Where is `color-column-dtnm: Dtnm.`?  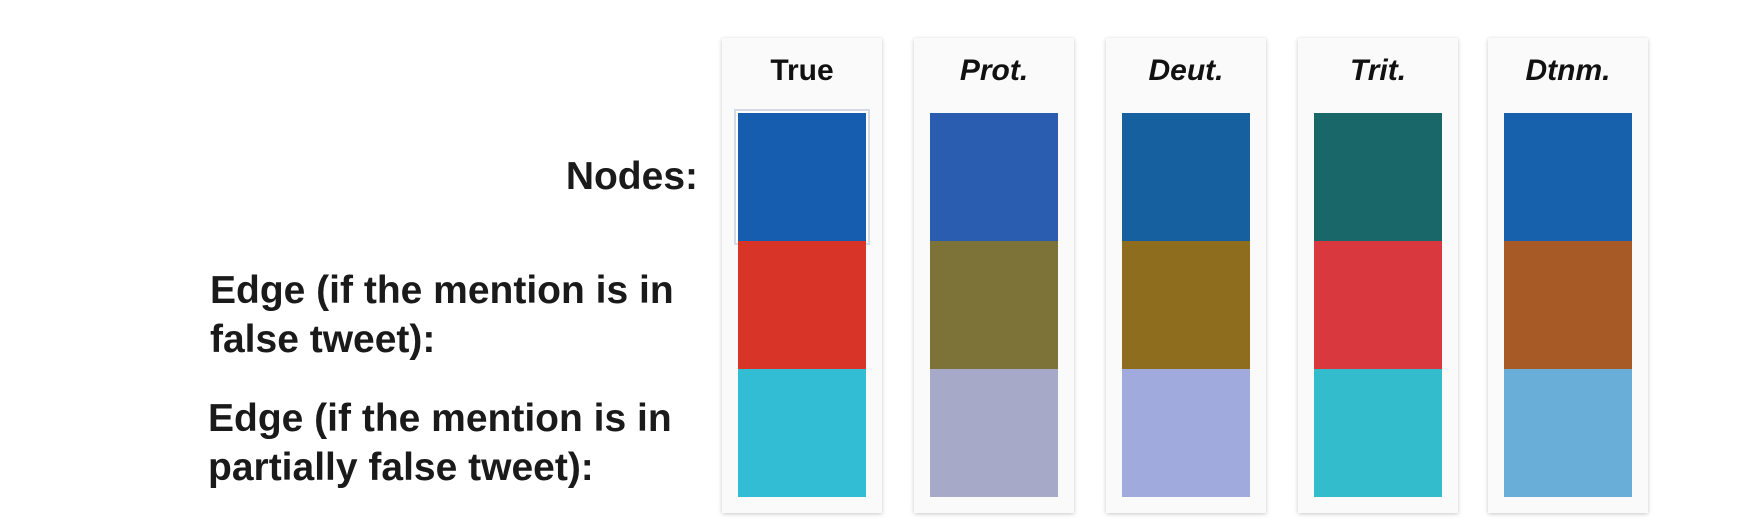
color-column-dtnm: Dtnm. is located at coordinates (1568, 275).